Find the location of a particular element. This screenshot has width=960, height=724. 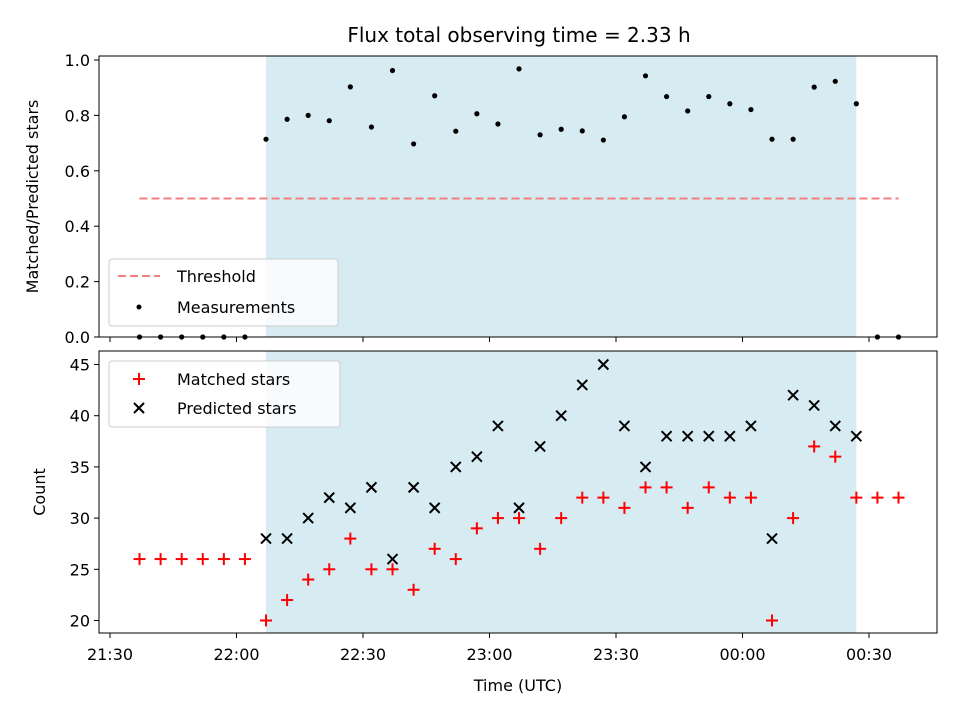

legend-measurements-label: Measurements is located at coordinates (236, 307).